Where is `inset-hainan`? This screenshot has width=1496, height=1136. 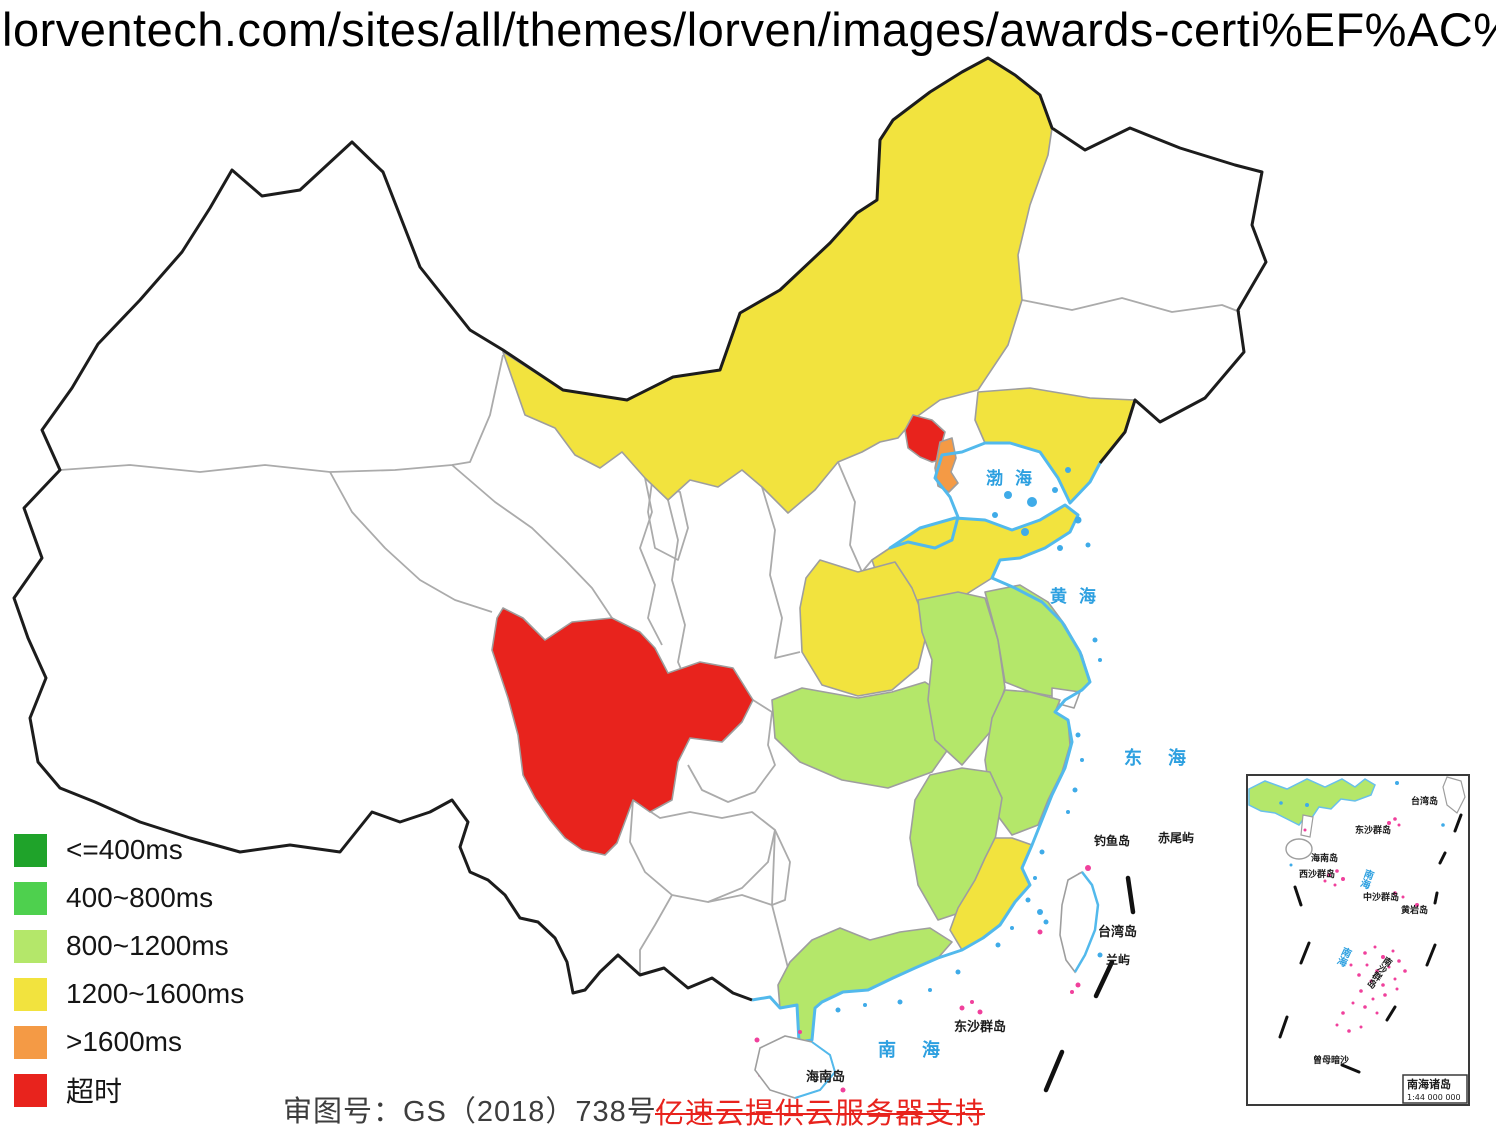 inset-hainan is located at coordinates (1299, 849).